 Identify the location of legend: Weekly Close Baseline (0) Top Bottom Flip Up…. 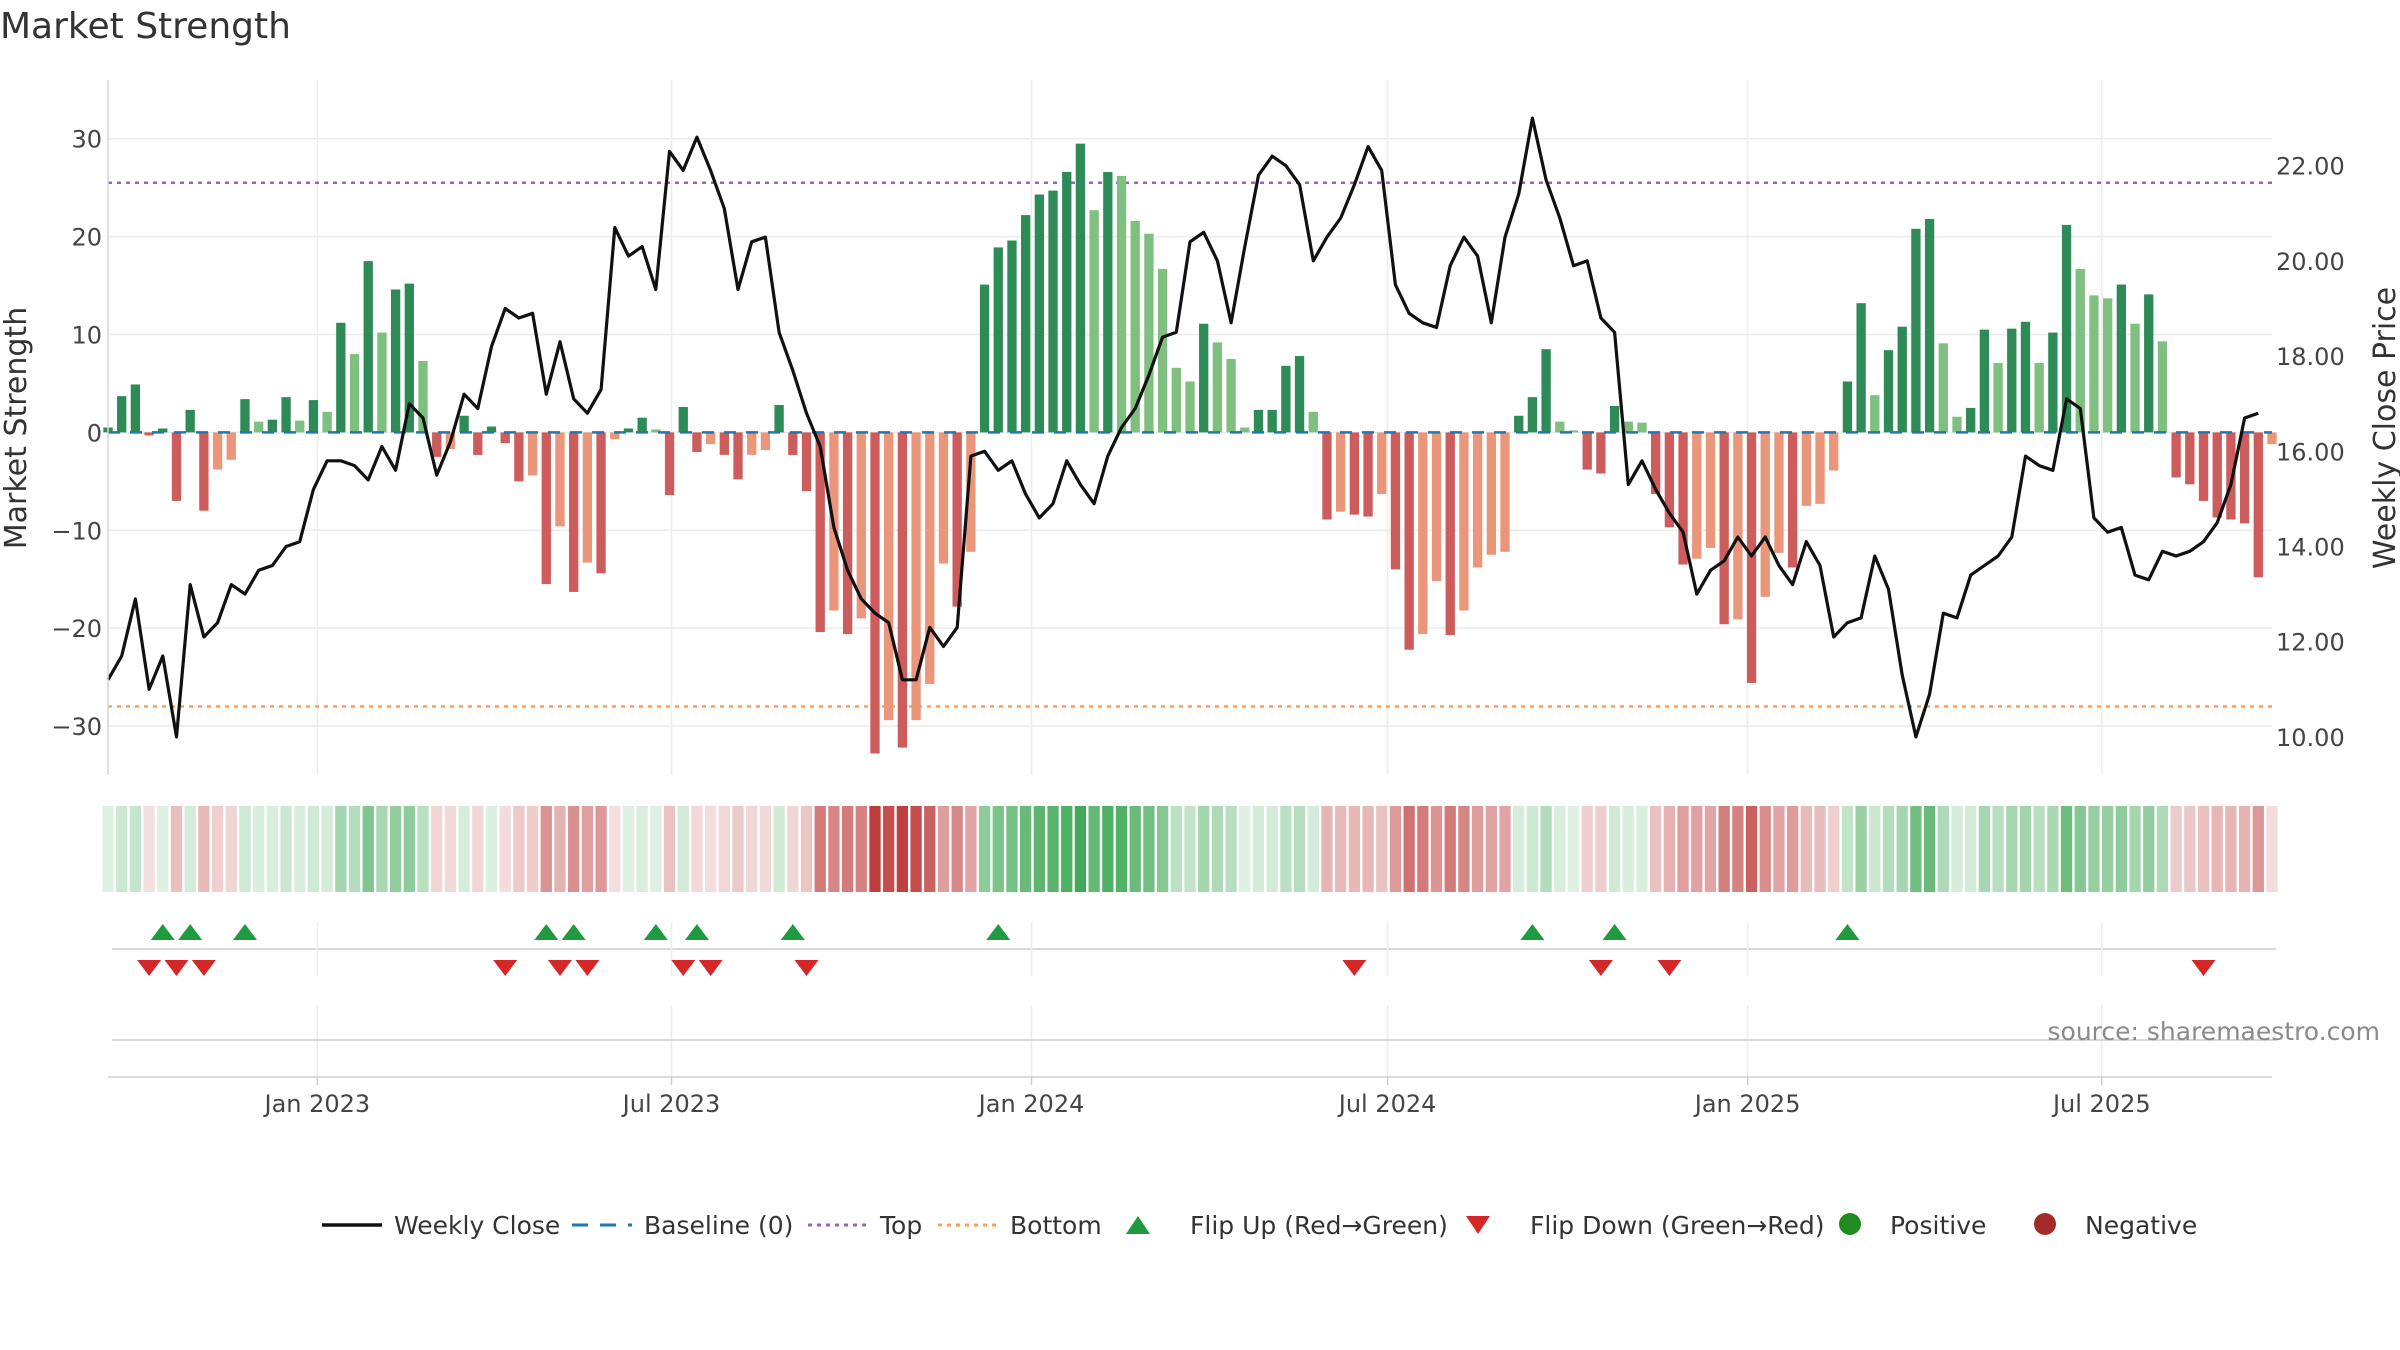
(1259, 1225).